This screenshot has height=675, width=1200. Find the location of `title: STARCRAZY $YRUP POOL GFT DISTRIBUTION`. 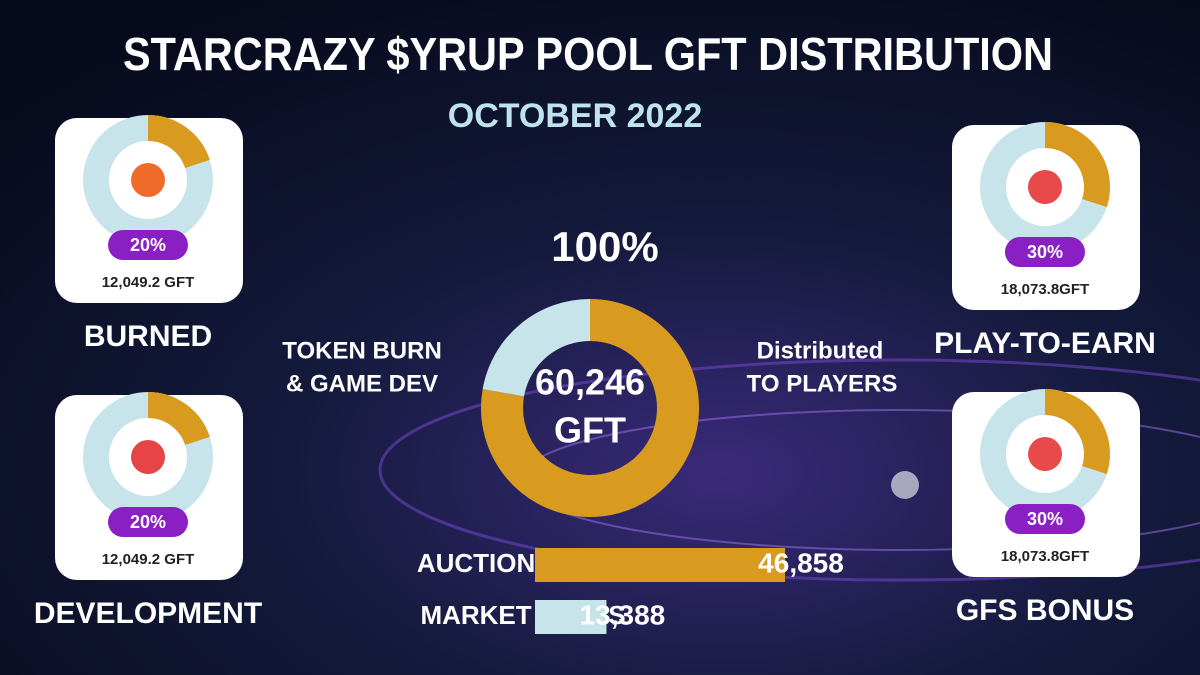

title: STARCRAZY $YRUP POOL GFT DISTRIBUTION is located at coordinates (588, 54).